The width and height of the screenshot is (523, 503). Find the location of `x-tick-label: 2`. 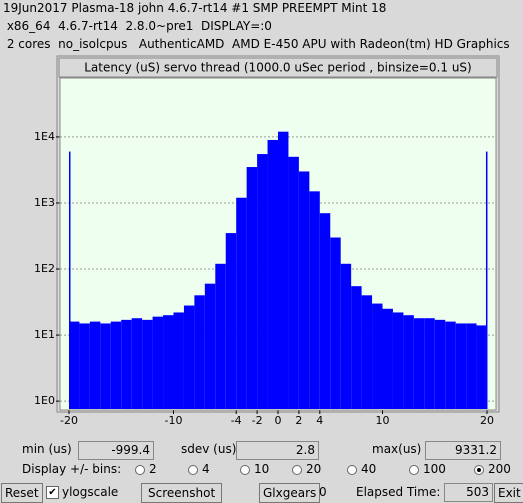

x-tick-label: 2 is located at coordinates (298, 420).